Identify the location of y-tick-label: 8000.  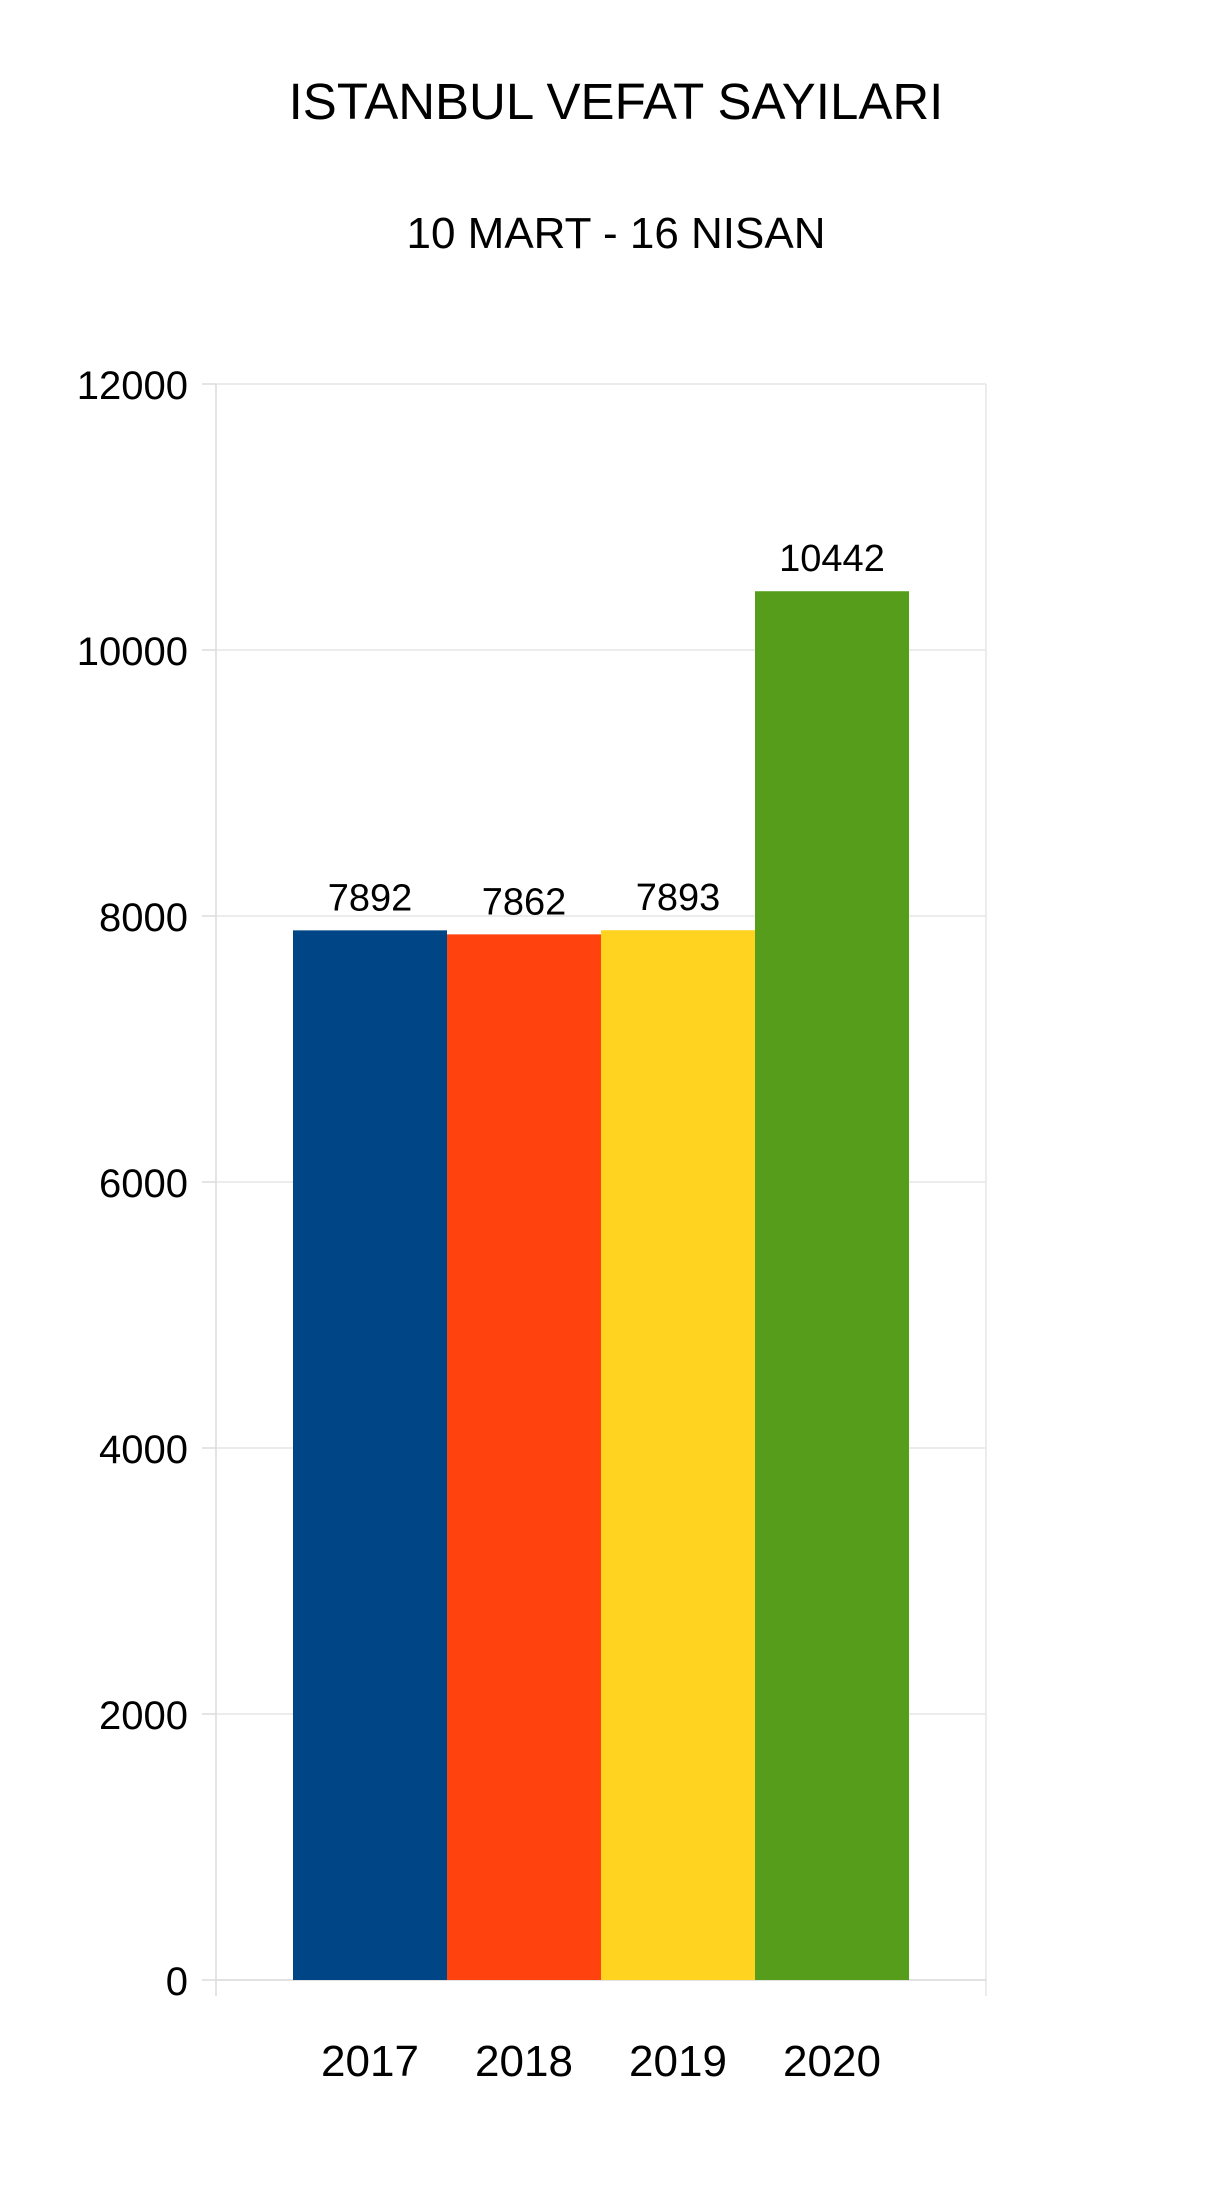
(143, 918).